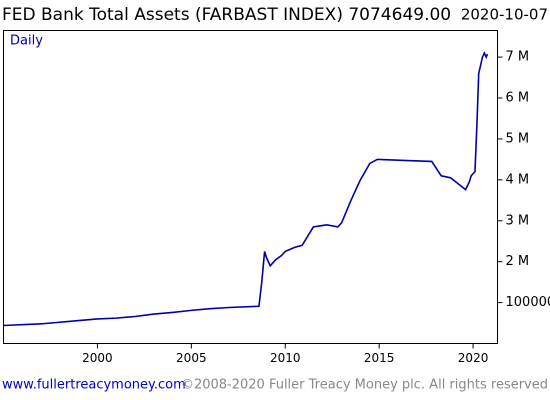 The height and width of the screenshot is (400, 550). What do you see at coordinates (518, 179) in the screenshot?
I see `y-tick-label: 4 M` at bounding box center [518, 179].